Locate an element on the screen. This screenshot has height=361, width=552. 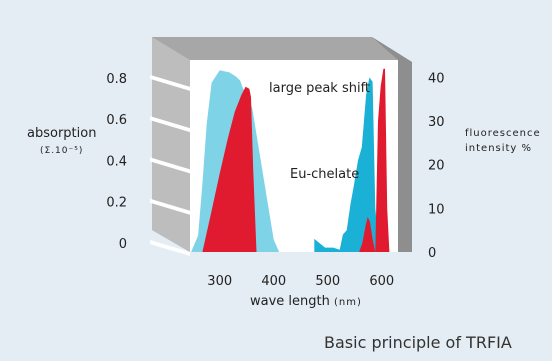
y-left-tick-label: 0.2 is located at coordinates (116, 203).